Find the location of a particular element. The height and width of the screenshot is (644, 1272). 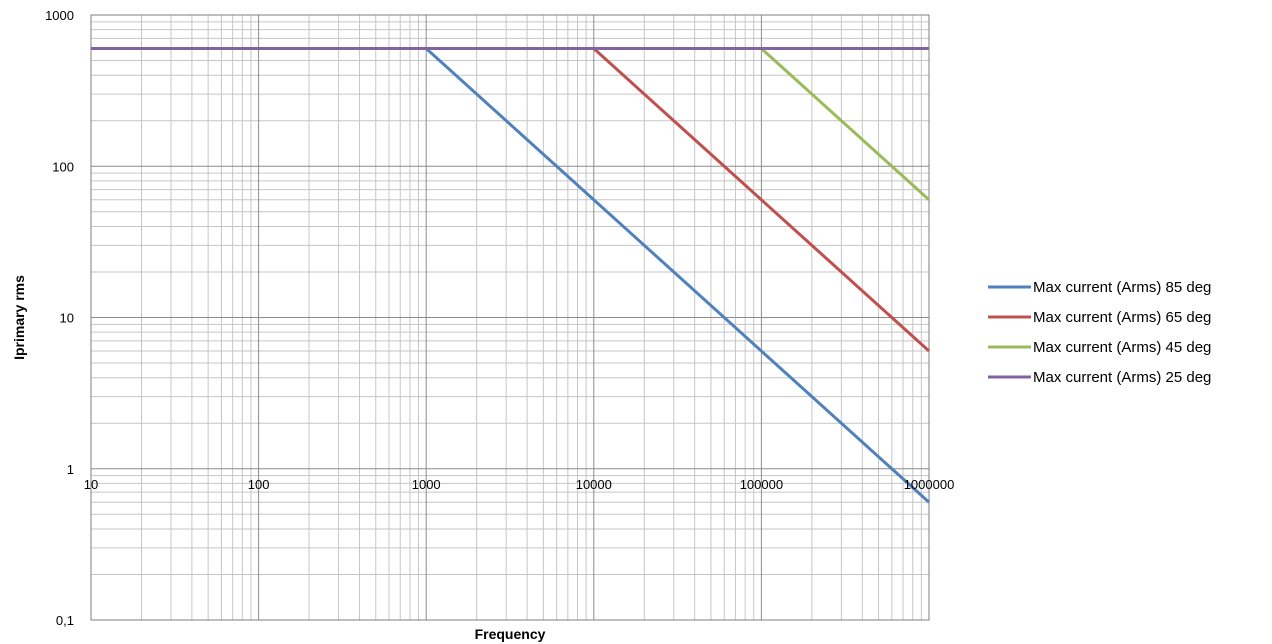

x-tick-label: 100000 is located at coordinates (761, 484).